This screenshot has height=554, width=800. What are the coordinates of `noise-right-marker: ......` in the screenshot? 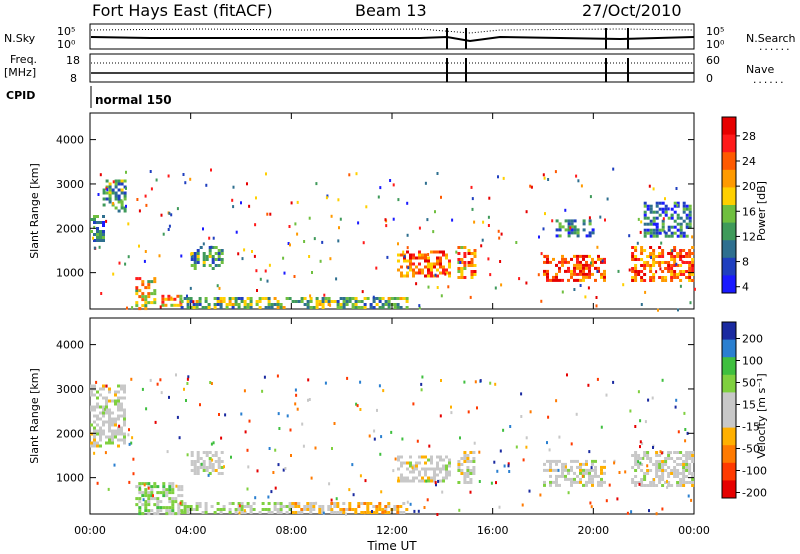 It's located at (774, 48).